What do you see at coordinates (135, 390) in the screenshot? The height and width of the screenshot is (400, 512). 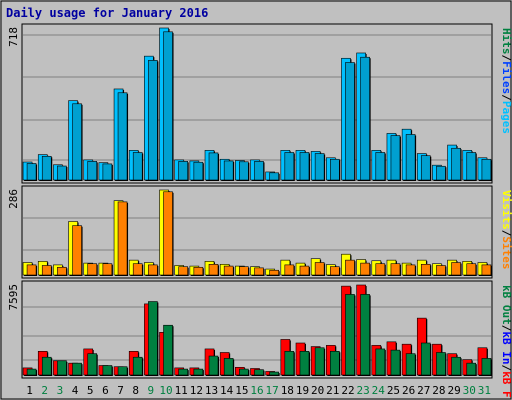 I see `day-label-8: 8` at bounding box center [135, 390].